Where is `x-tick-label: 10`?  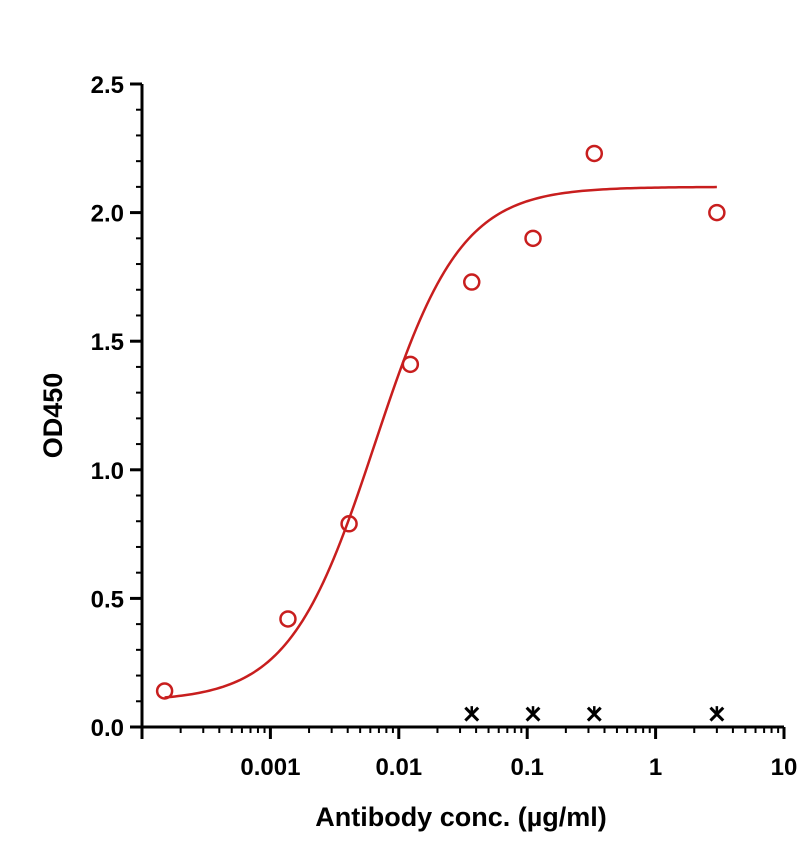 x-tick-label: 10 is located at coordinates (784, 767).